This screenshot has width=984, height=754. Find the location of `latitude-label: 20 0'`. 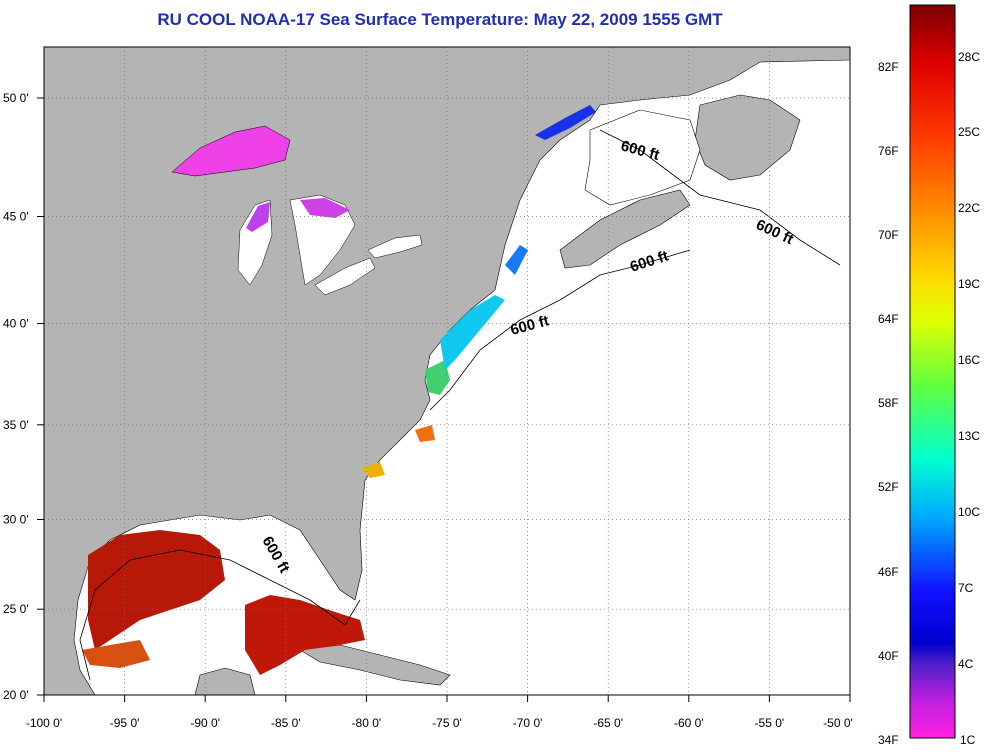

latitude-label: 20 0' is located at coordinates (16, 695).